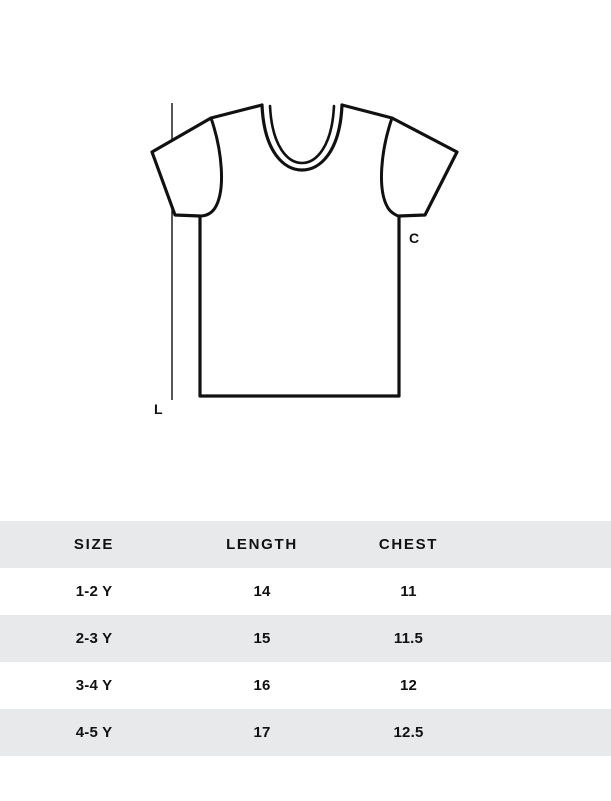 The image size is (611, 801). I want to click on neckline-outer, so click(302, 137).